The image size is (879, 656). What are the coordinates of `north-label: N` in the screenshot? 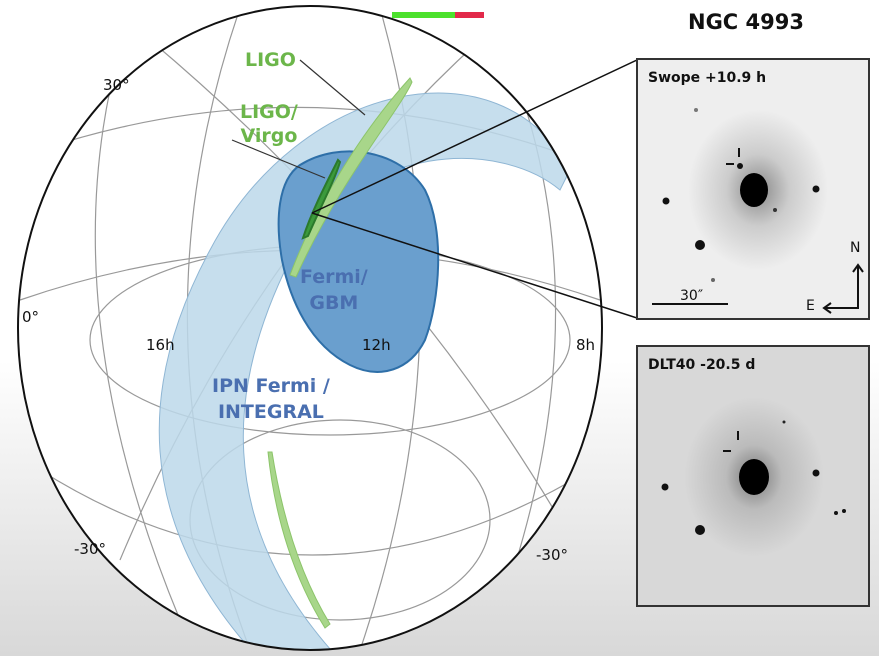 It's located at (855, 248).